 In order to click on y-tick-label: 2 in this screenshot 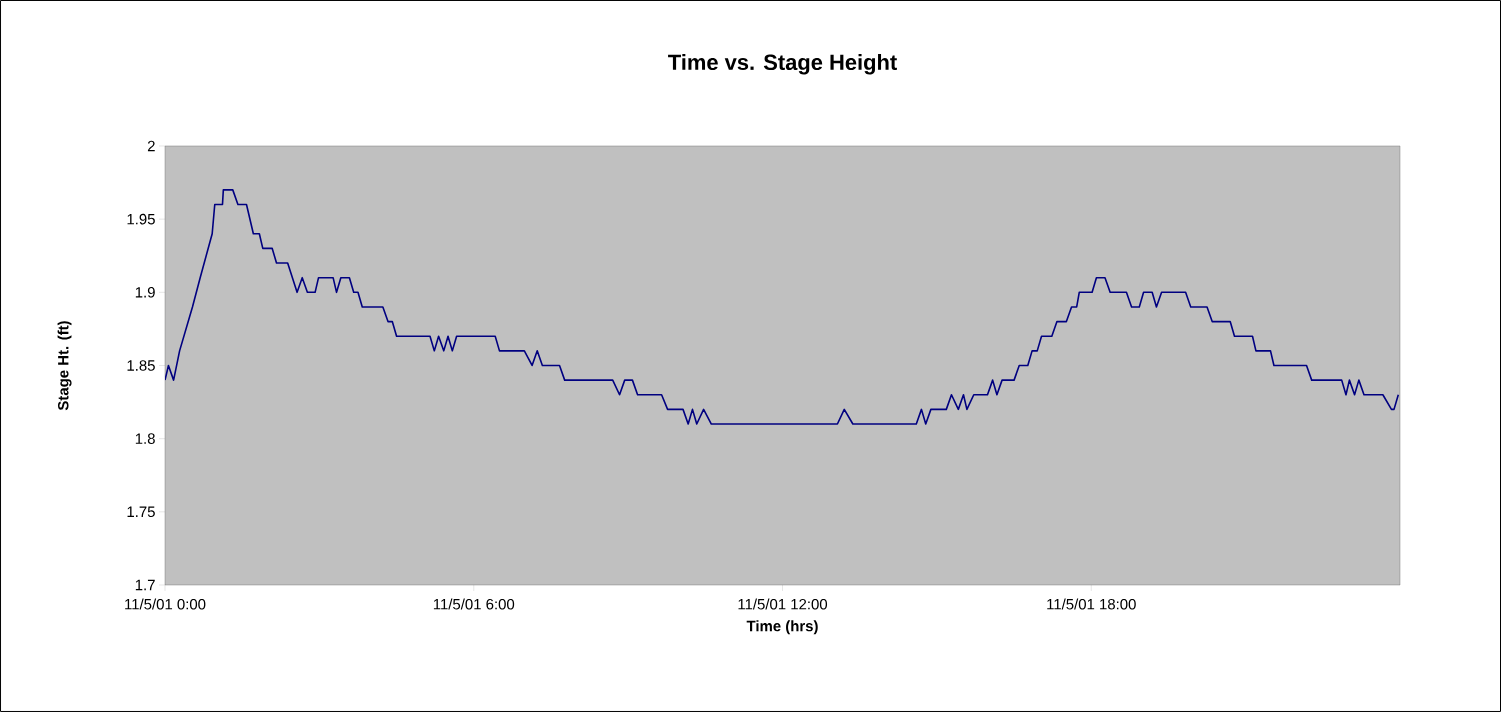, I will do `click(151, 146)`.